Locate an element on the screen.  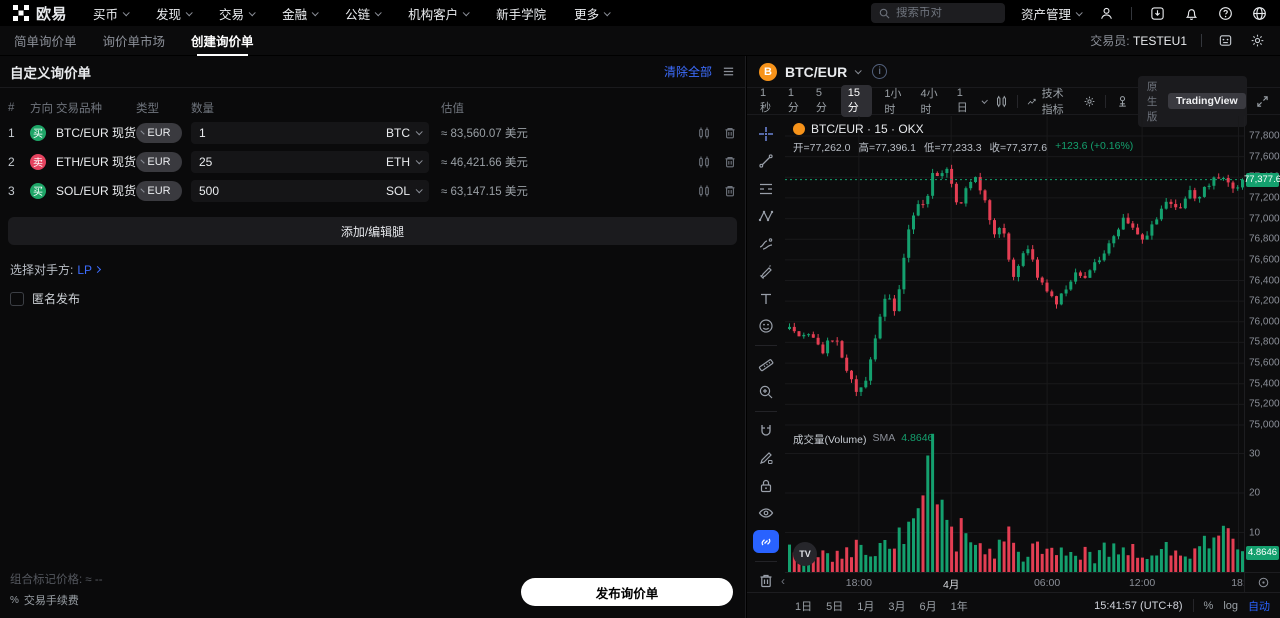
emoji-tool-icon is located at coordinates (766, 327).